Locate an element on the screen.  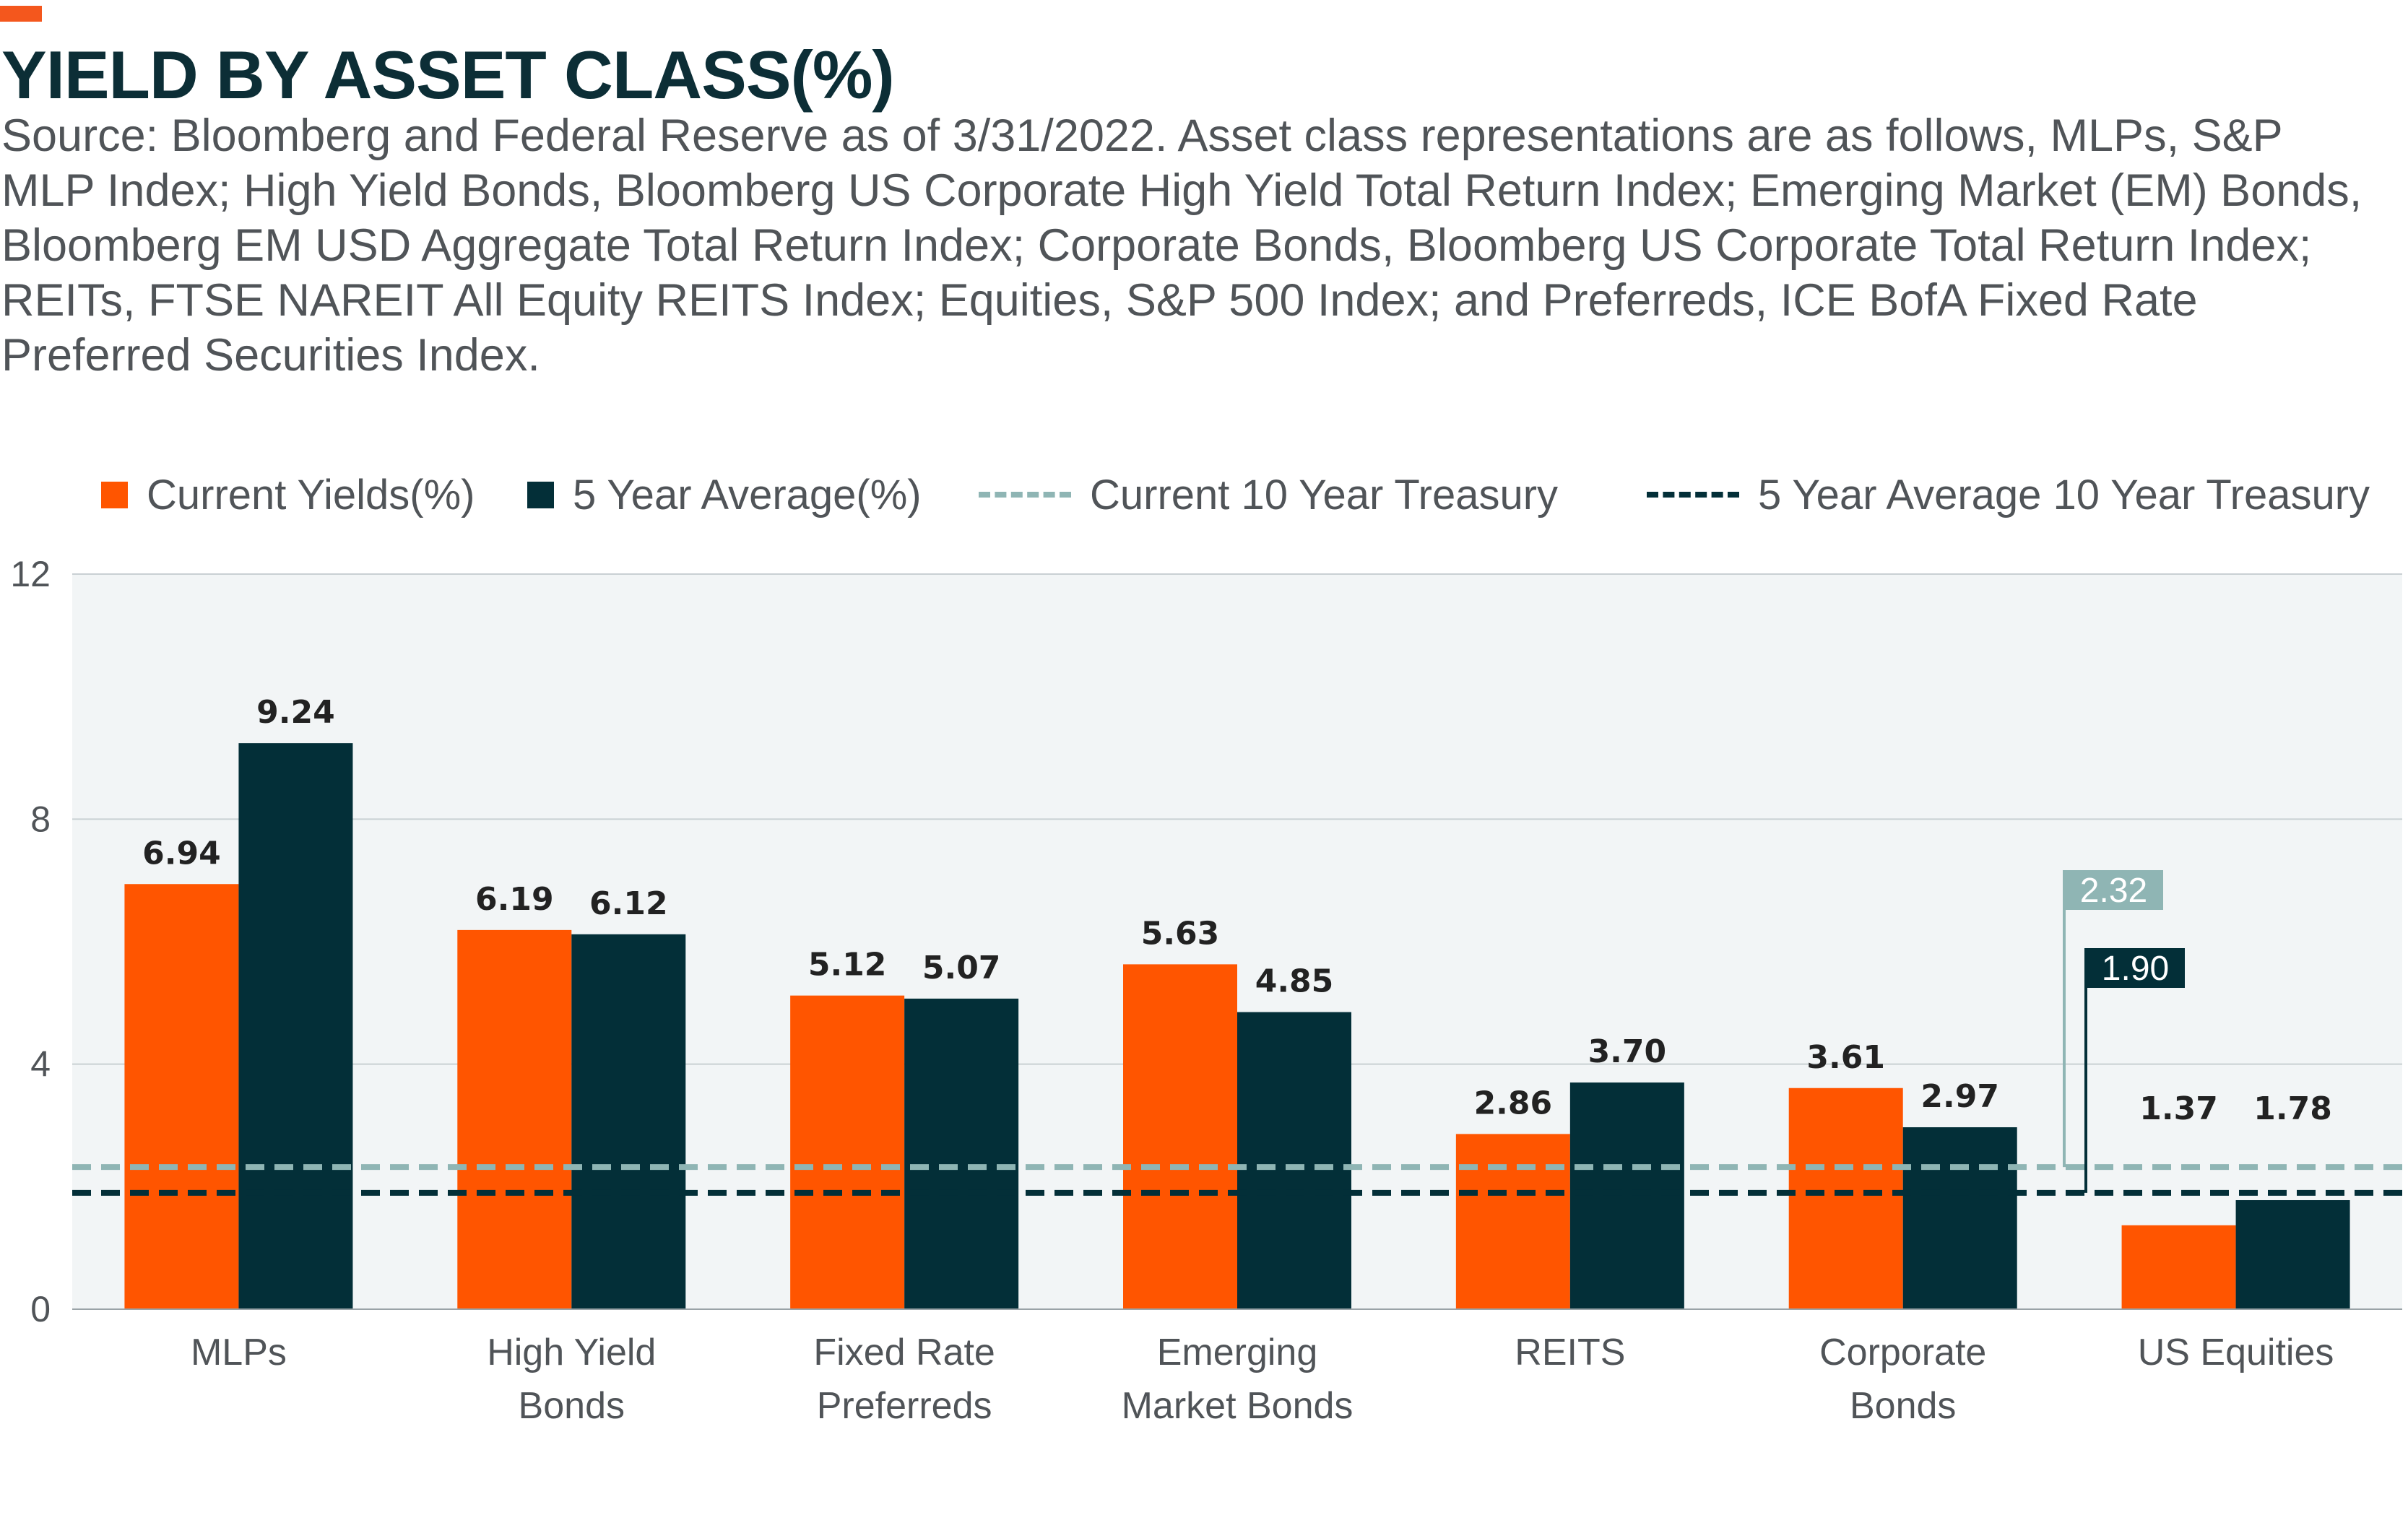
data-label: 2.86 is located at coordinates (1513, 1103).